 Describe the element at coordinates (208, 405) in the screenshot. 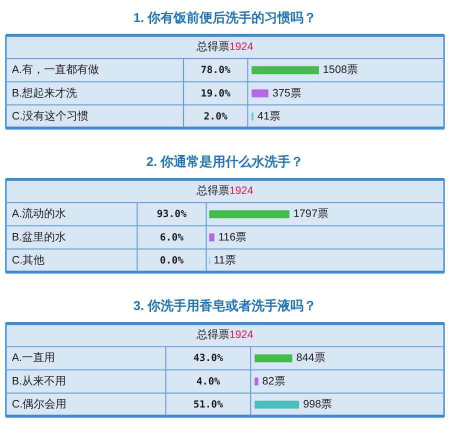

I see `text: 51.0%` at that location.